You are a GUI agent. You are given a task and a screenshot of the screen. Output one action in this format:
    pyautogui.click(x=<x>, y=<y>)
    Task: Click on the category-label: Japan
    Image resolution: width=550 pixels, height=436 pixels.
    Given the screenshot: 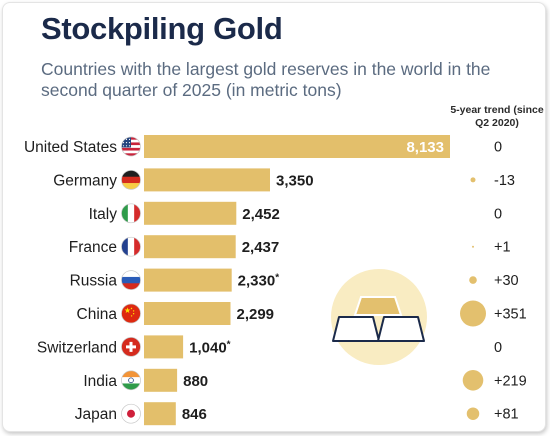 What is the action you would take?
    pyautogui.click(x=96, y=414)
    